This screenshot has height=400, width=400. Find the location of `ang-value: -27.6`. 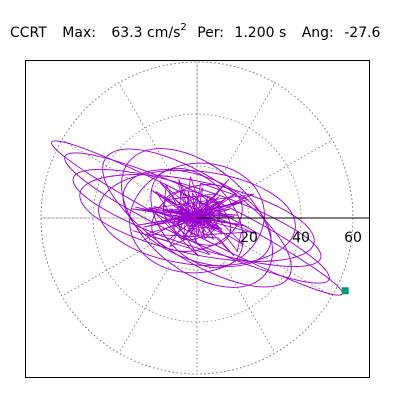

ang-value: -27.6 is located at coordinates (362, 33).